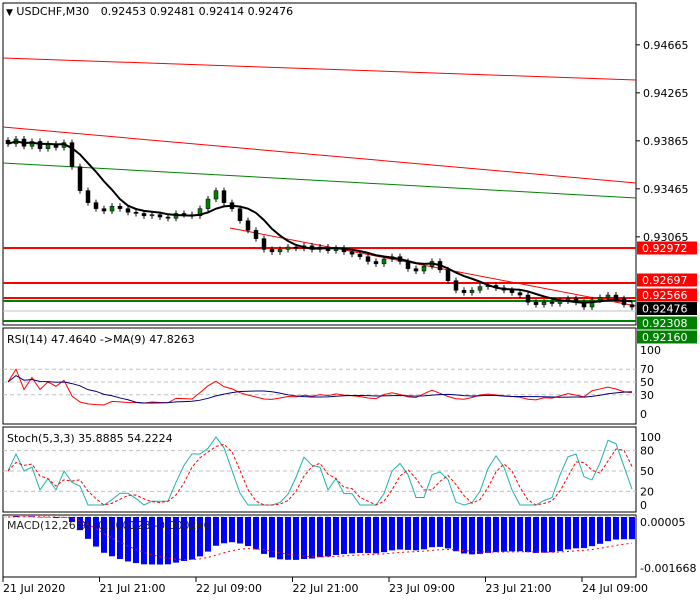  Describe the element at coordinates (519, 588) in the screenshot. I see `time-label: 23 Jul 21:00` at that location.